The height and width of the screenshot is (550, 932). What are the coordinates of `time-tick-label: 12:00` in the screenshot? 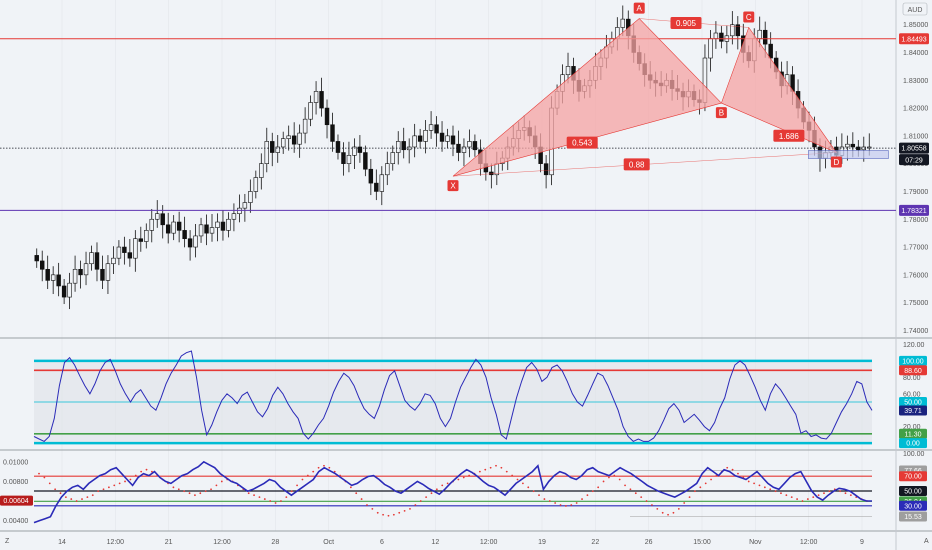 It's located at (489, 542).